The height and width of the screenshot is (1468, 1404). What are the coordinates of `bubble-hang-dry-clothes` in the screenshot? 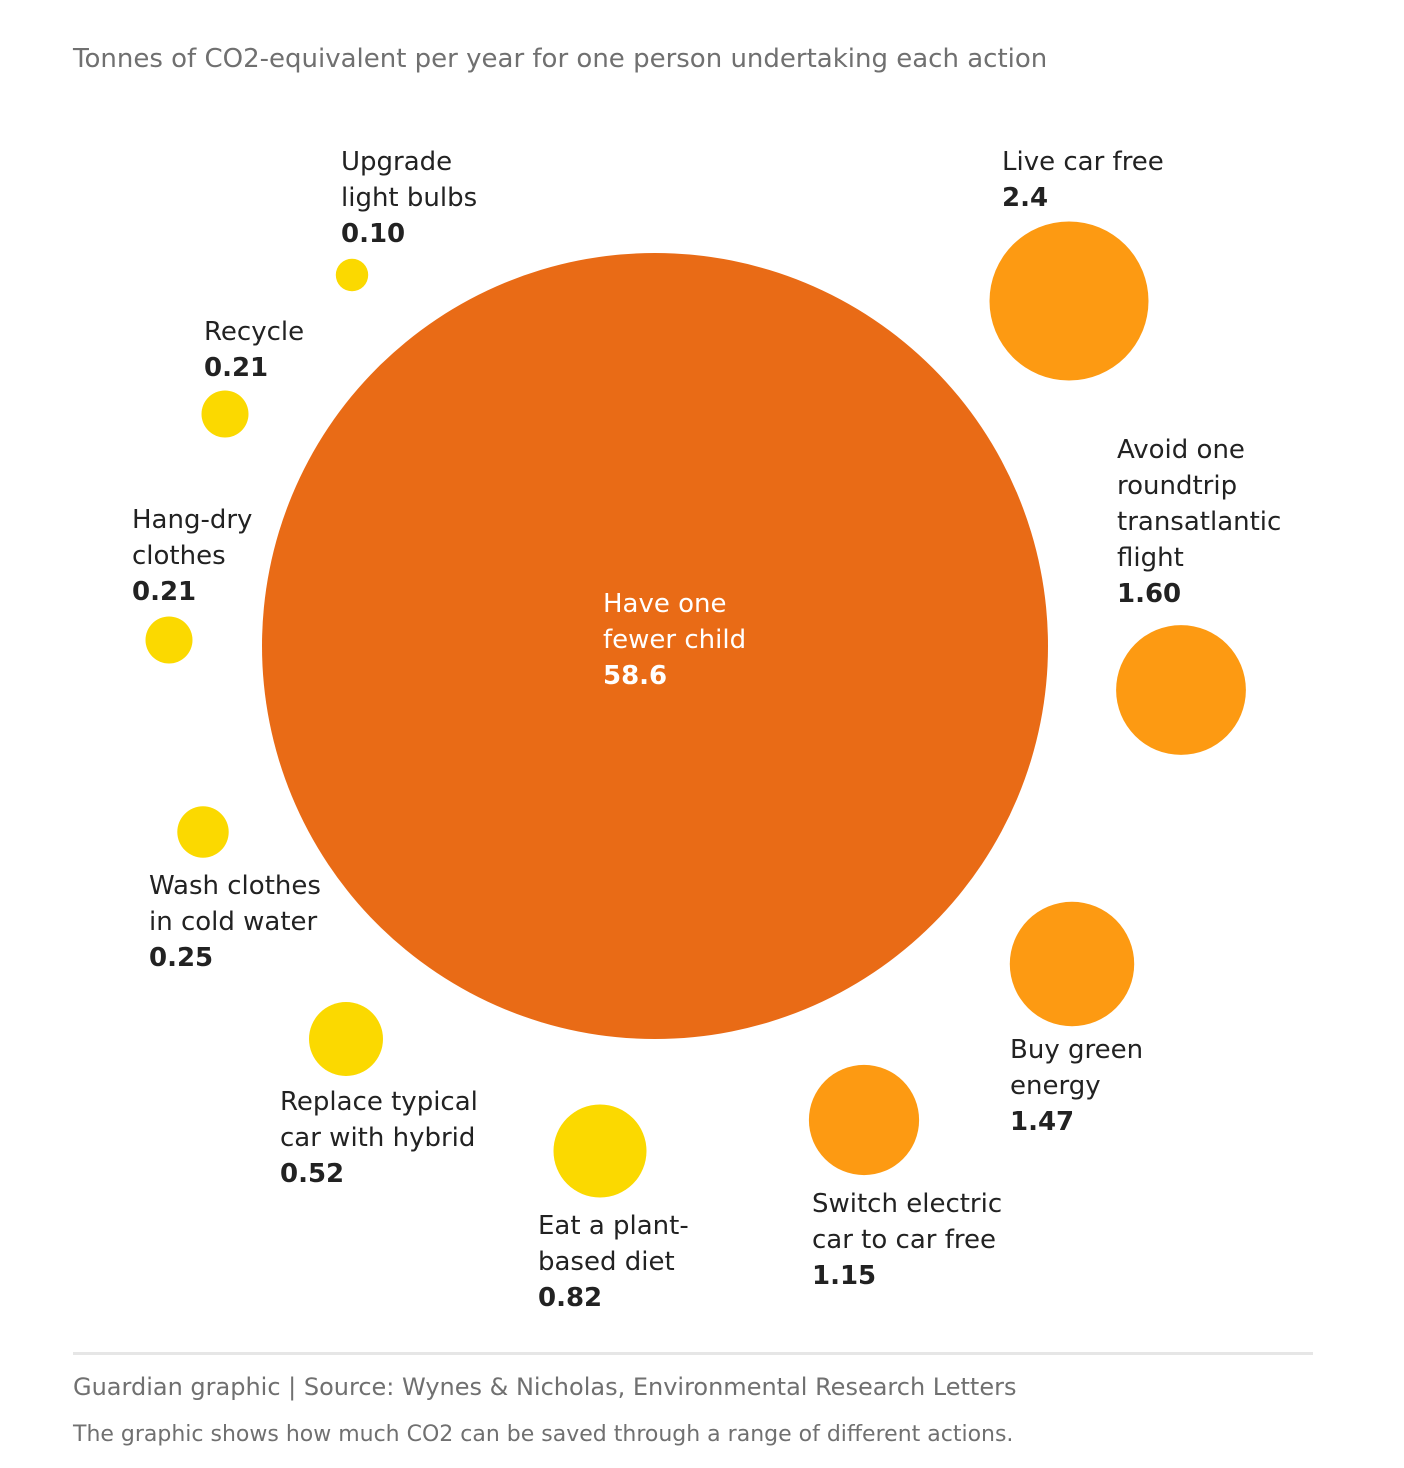 It's located at (169, 640).